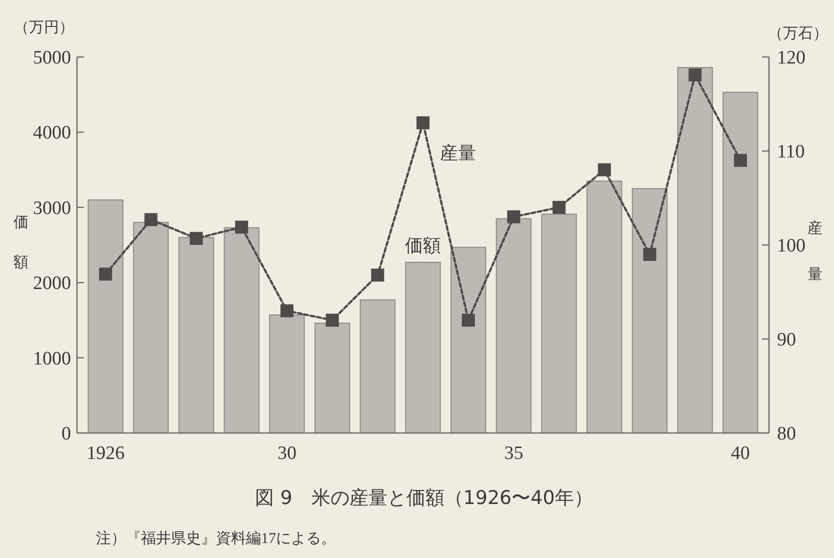 The height and width of the screenshot is (558, 834). Describe the element at coordinates (21, 243) in the screenshot. I see `ylabel: 価額` at that location.